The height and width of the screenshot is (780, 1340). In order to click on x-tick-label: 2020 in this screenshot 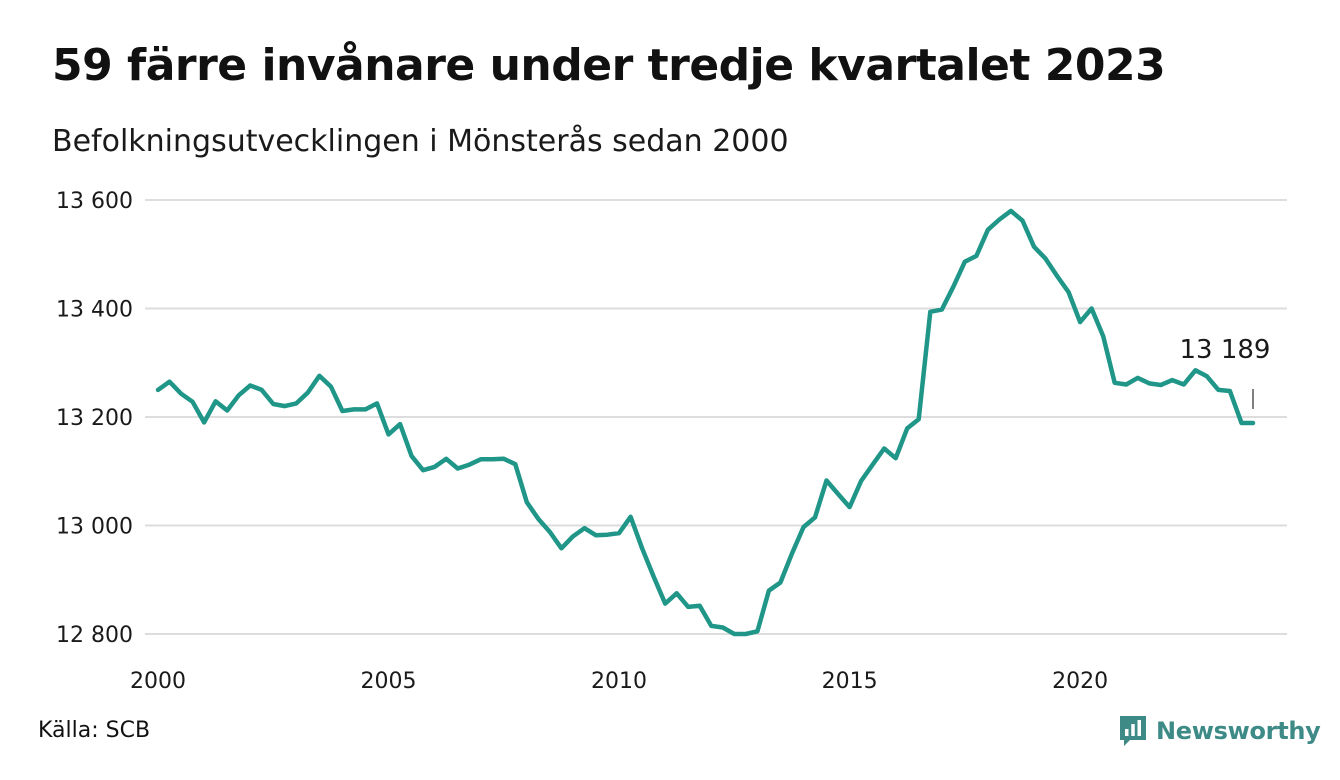, I will do `click(1080, 681)`.